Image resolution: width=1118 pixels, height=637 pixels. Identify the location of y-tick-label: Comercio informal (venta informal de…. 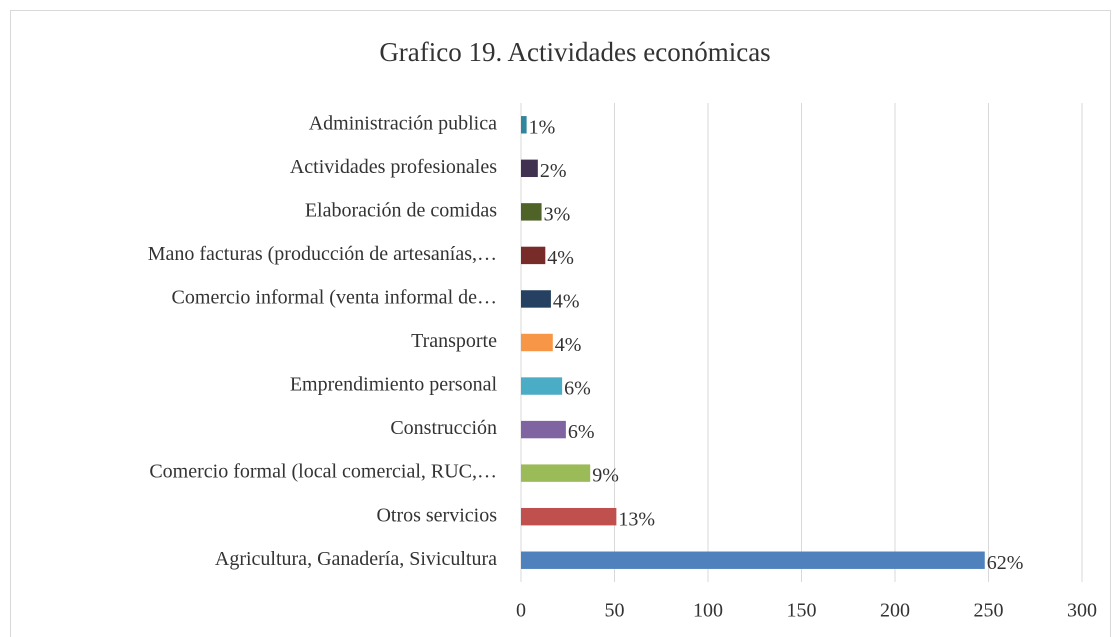
(334, 298).